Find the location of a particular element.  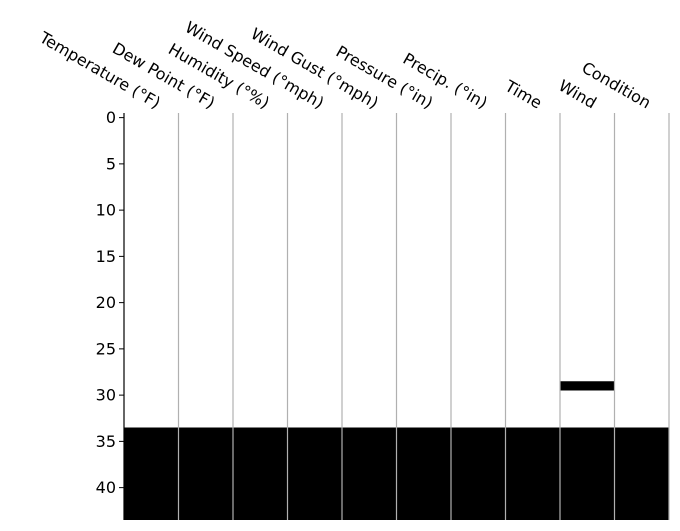

y-tick-label: 30 is located at coordinates (106, 395).